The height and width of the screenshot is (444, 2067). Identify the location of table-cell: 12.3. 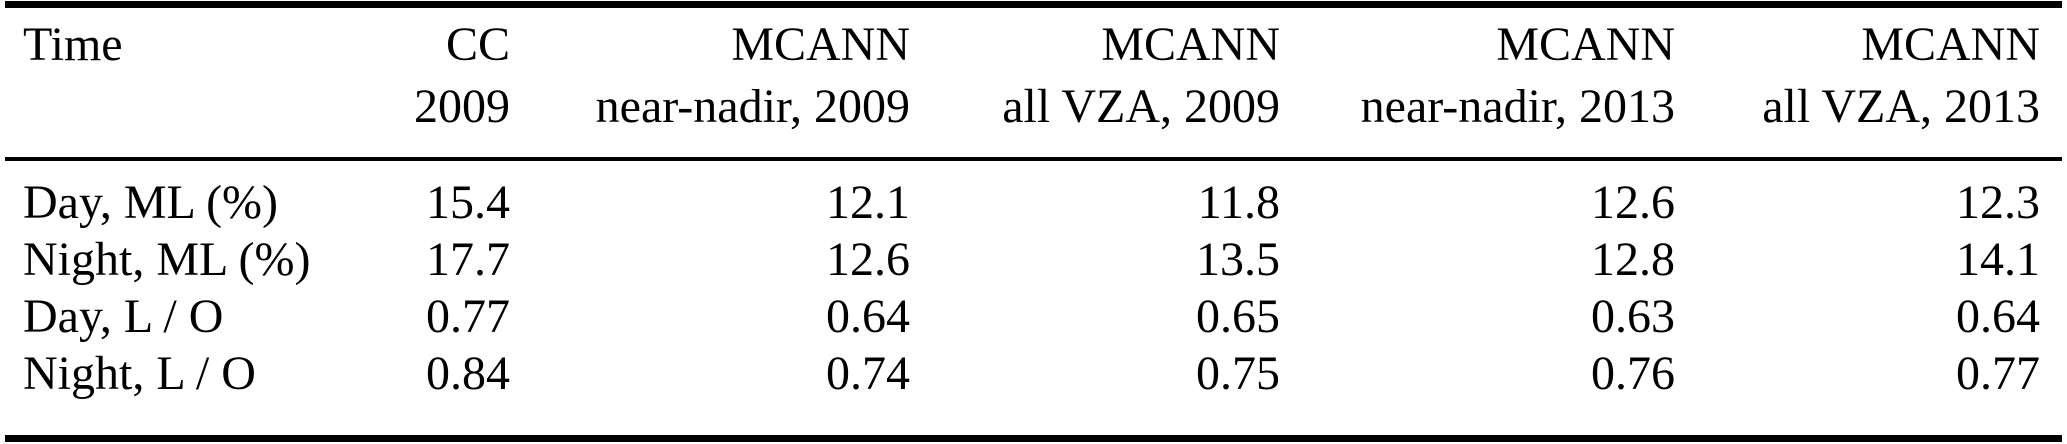
(1998, 202).